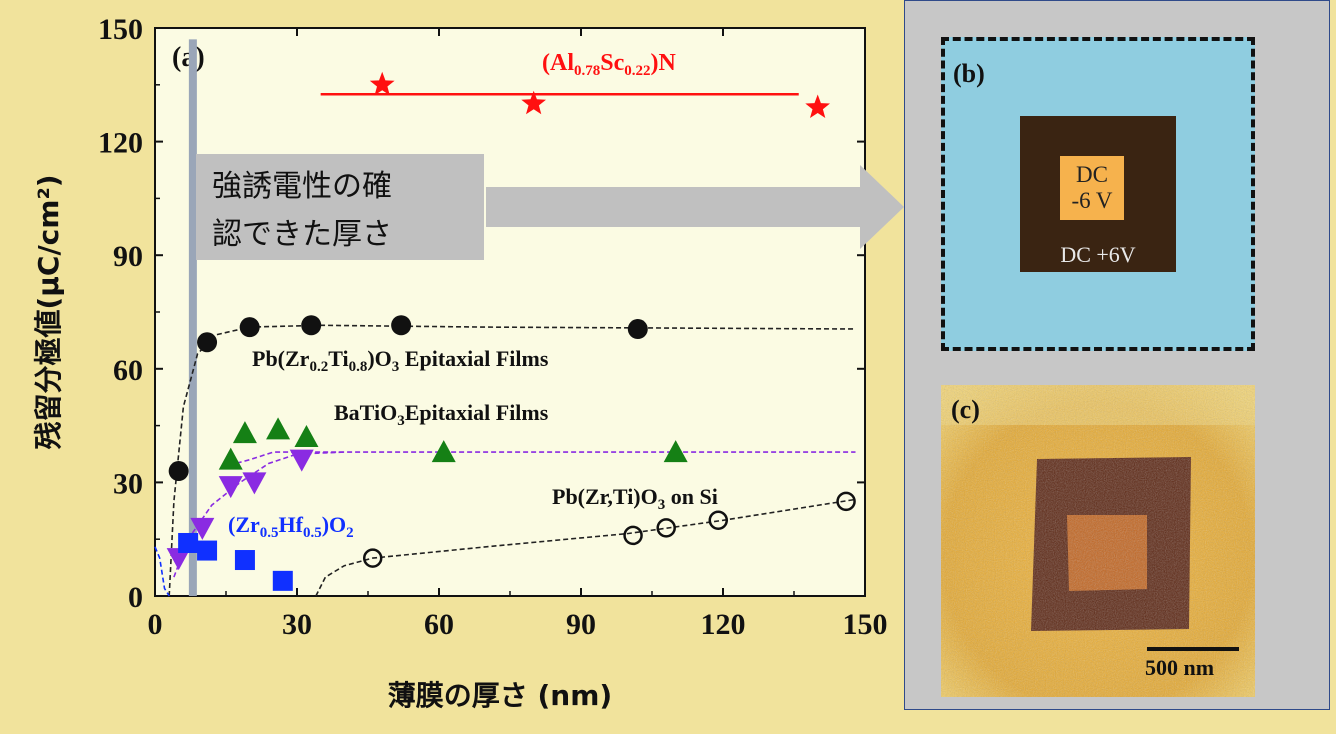 This screenshot has width=1336, height=734. Describe the element at coordinates (965, 409) in the screenshot. I see `panel-c-label: (c)` at that location.